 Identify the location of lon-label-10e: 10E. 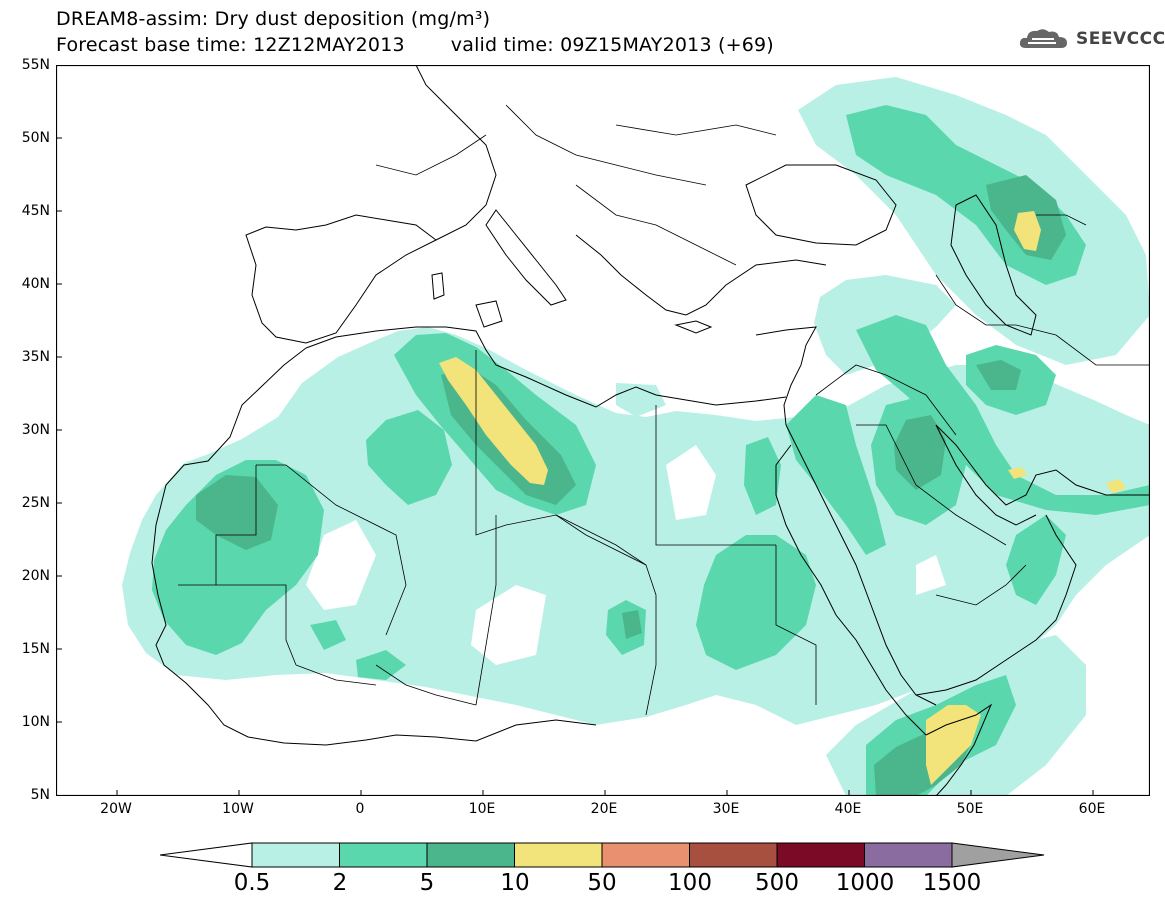
(482, 809).